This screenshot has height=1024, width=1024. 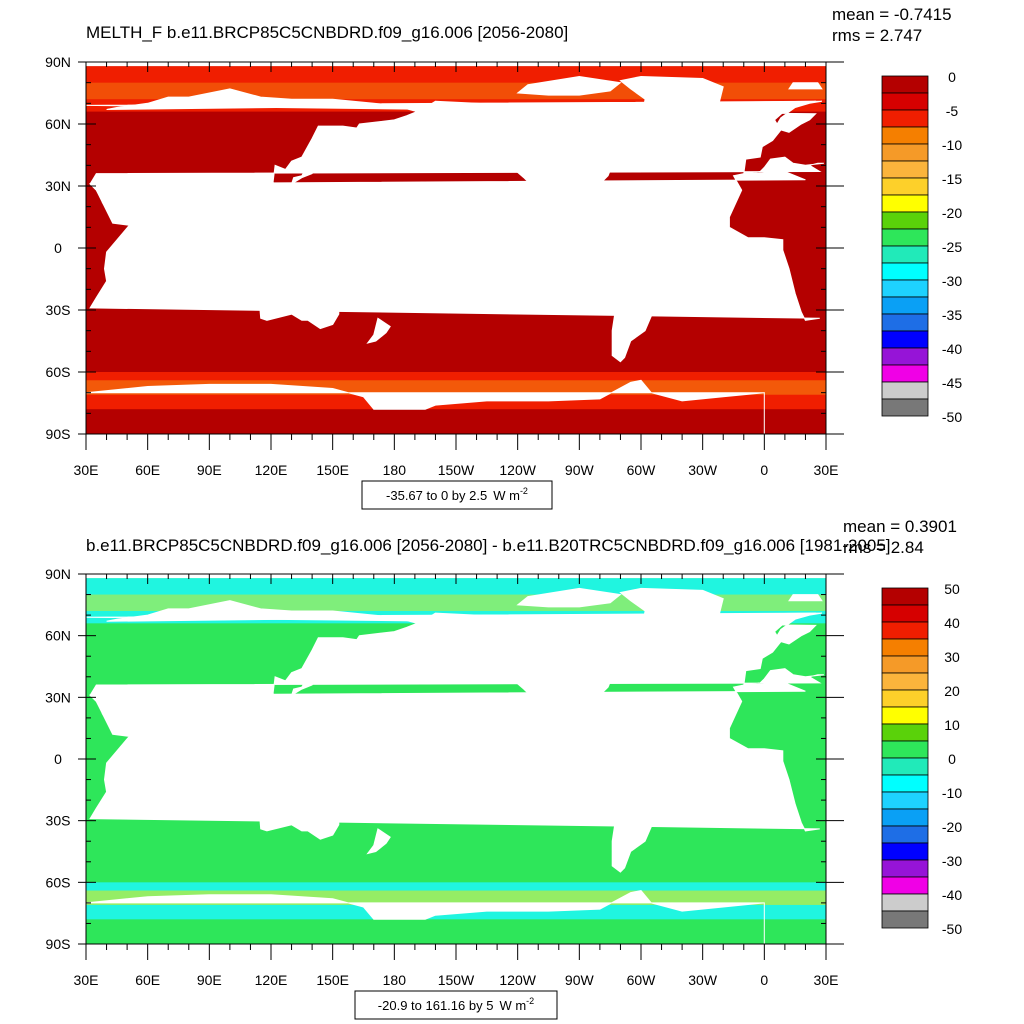 I want to click on land-new-guinea, so click(x=313, y=769).